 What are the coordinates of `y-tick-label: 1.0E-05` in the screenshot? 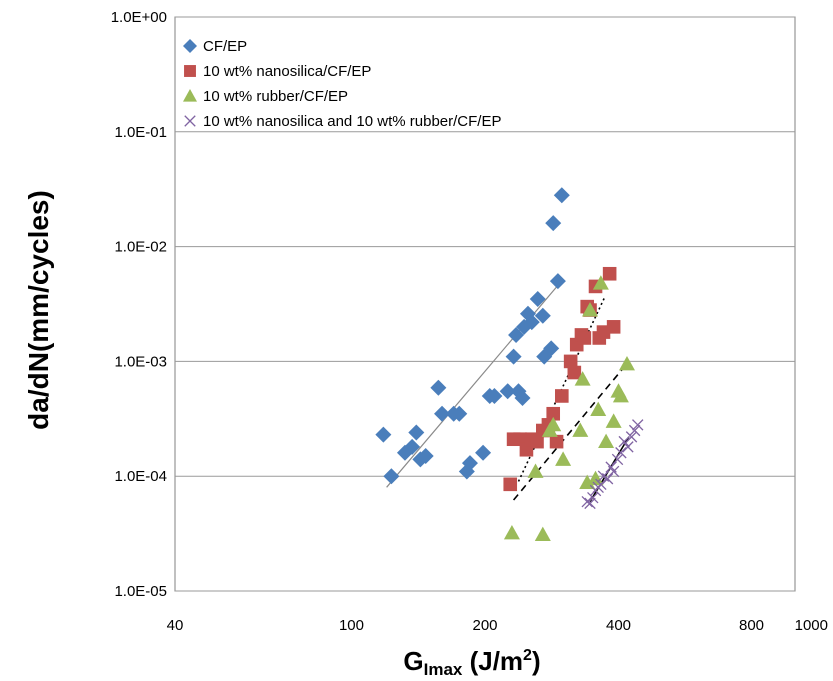 It's located at (140, 591).